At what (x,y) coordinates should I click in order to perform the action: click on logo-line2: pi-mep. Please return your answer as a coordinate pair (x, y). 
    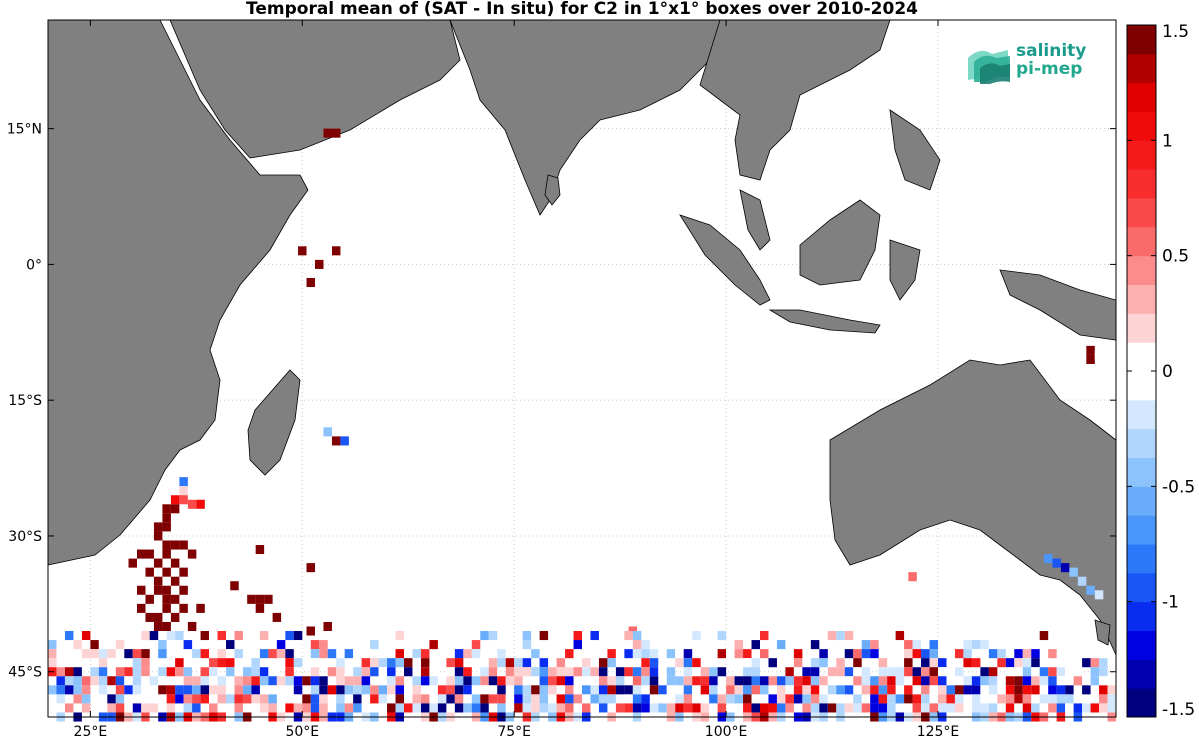
    Looking at the image, I should click on (1049, 69).